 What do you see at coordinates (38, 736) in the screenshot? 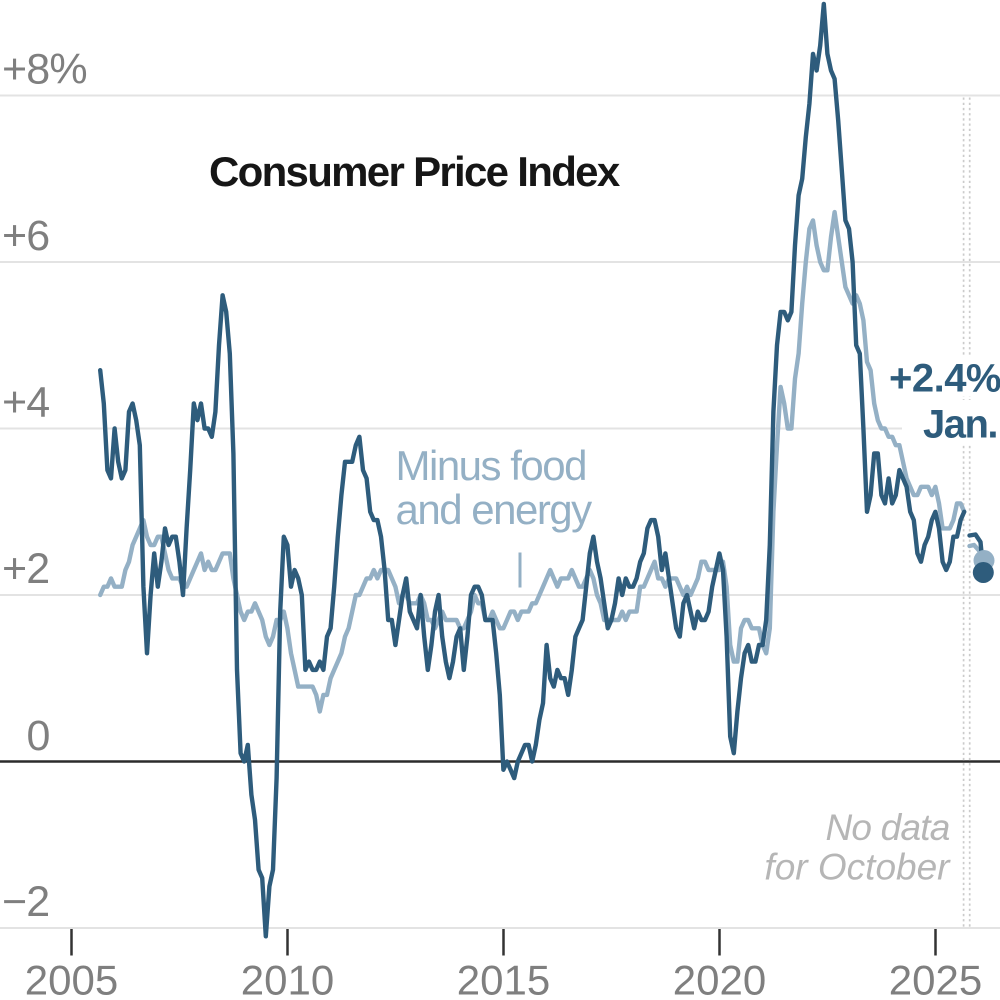
I see `svg-text: 0` at bounding box center [38, 736].